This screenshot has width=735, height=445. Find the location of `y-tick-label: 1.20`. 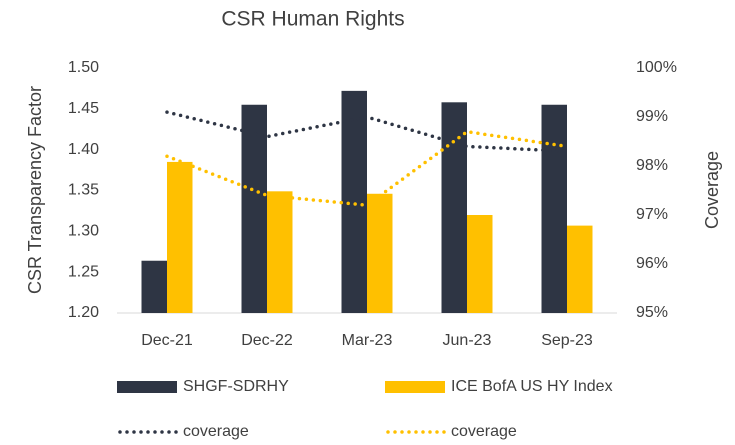

y-tick-label: 1.20 is located at coordinates (83, 312).